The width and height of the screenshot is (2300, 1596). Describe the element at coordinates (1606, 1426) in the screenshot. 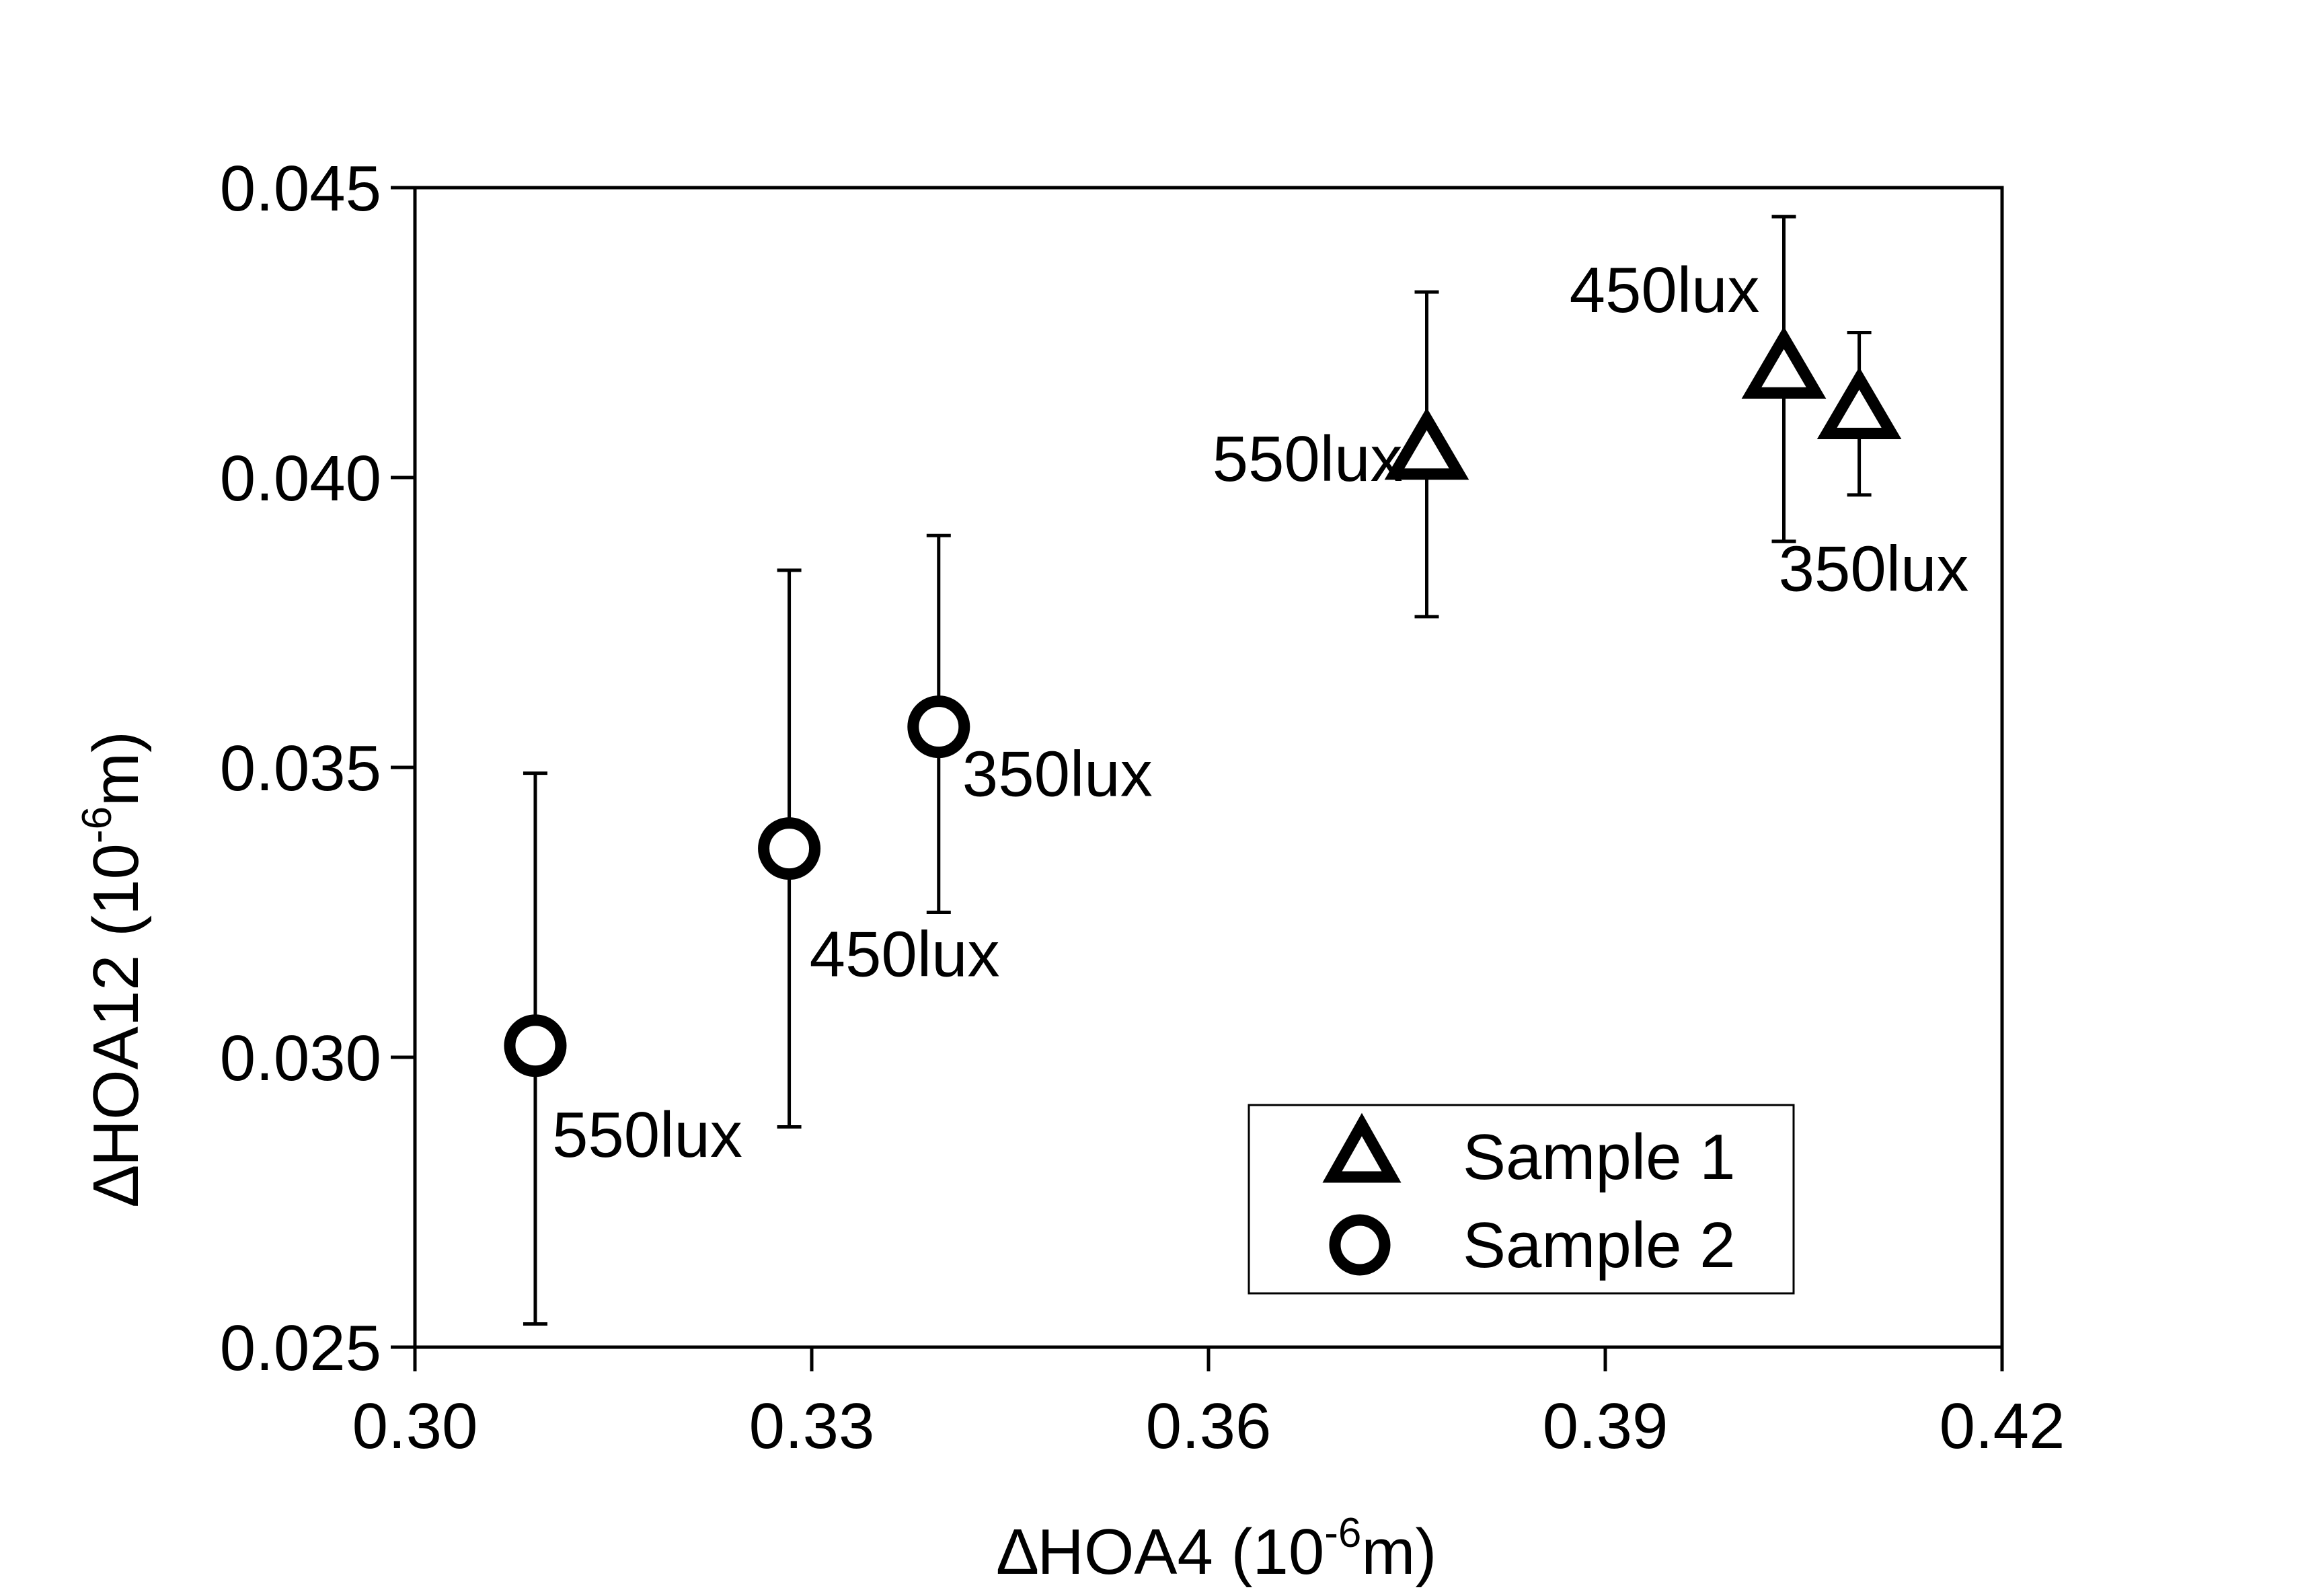

I see `x-tick-label: 0.39` at that location.